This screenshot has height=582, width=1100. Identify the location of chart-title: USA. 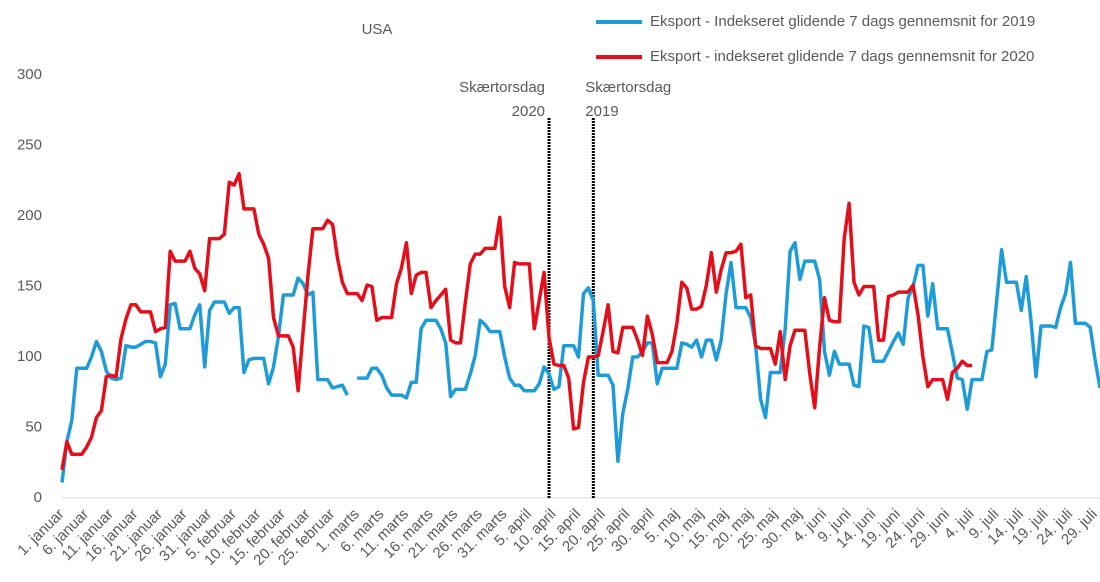
(377, 29).